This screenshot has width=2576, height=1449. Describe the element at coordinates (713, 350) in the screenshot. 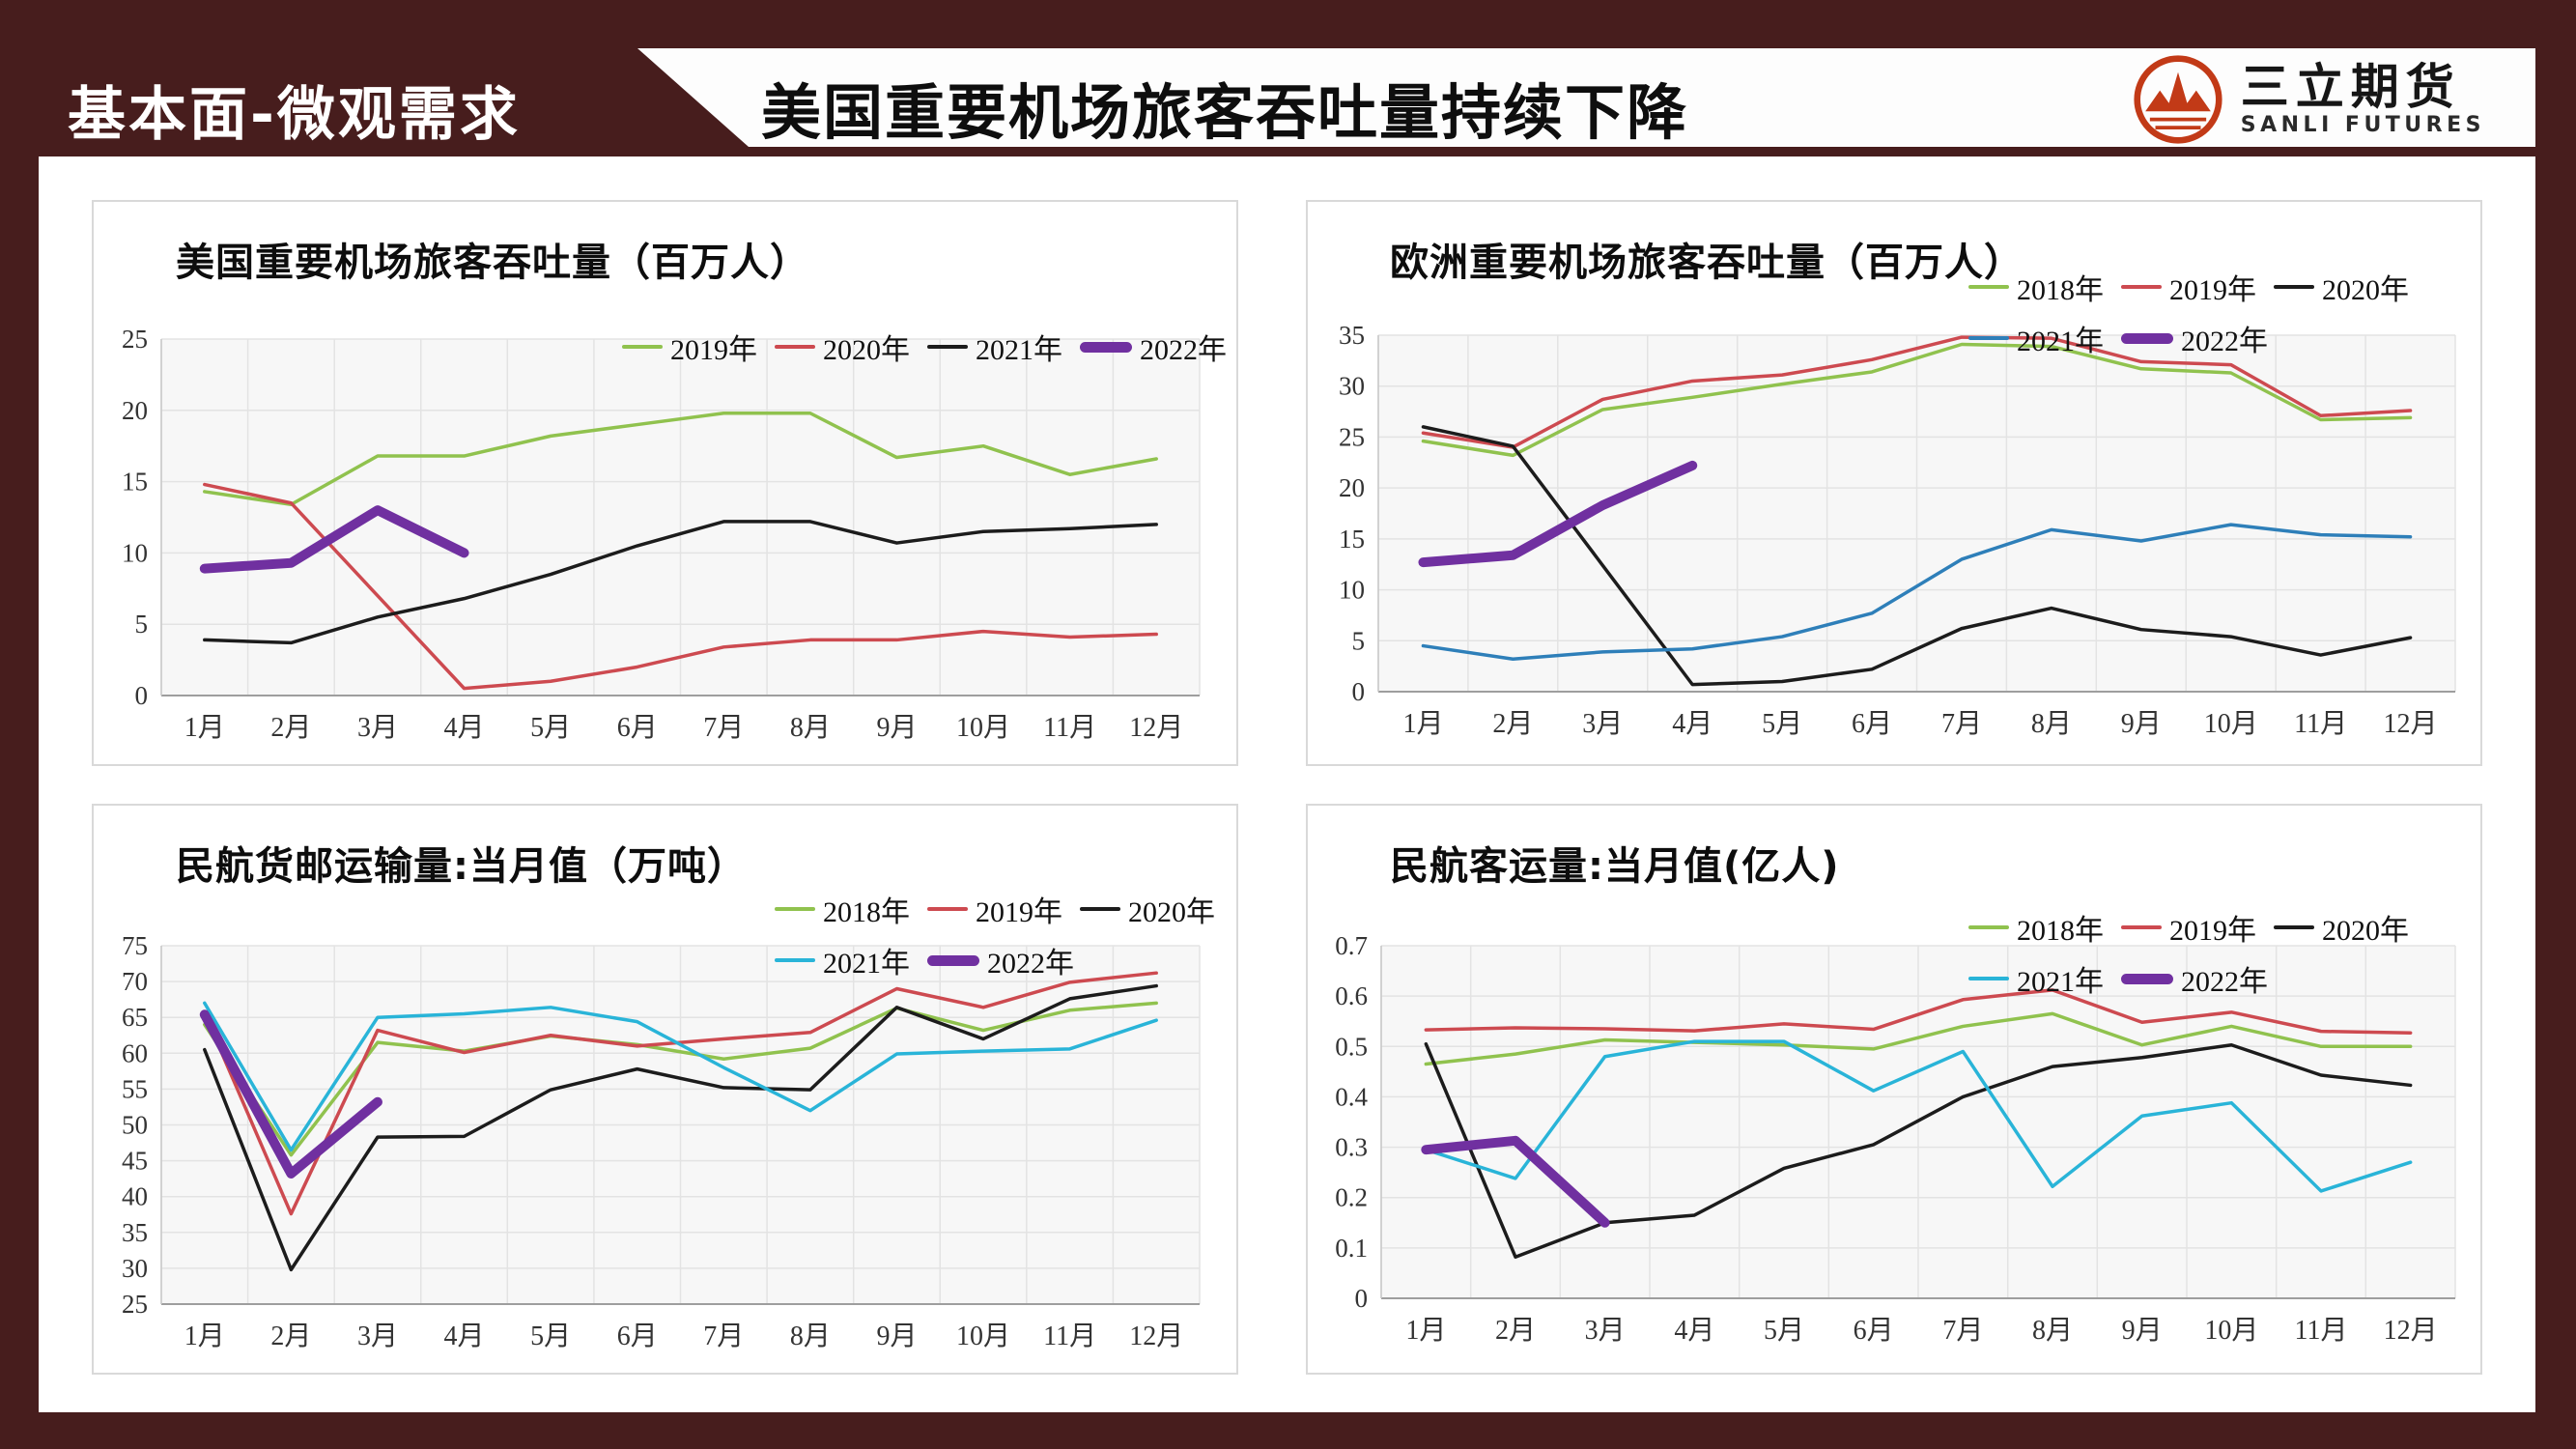

I see `legend-label: 2019年` at that location.